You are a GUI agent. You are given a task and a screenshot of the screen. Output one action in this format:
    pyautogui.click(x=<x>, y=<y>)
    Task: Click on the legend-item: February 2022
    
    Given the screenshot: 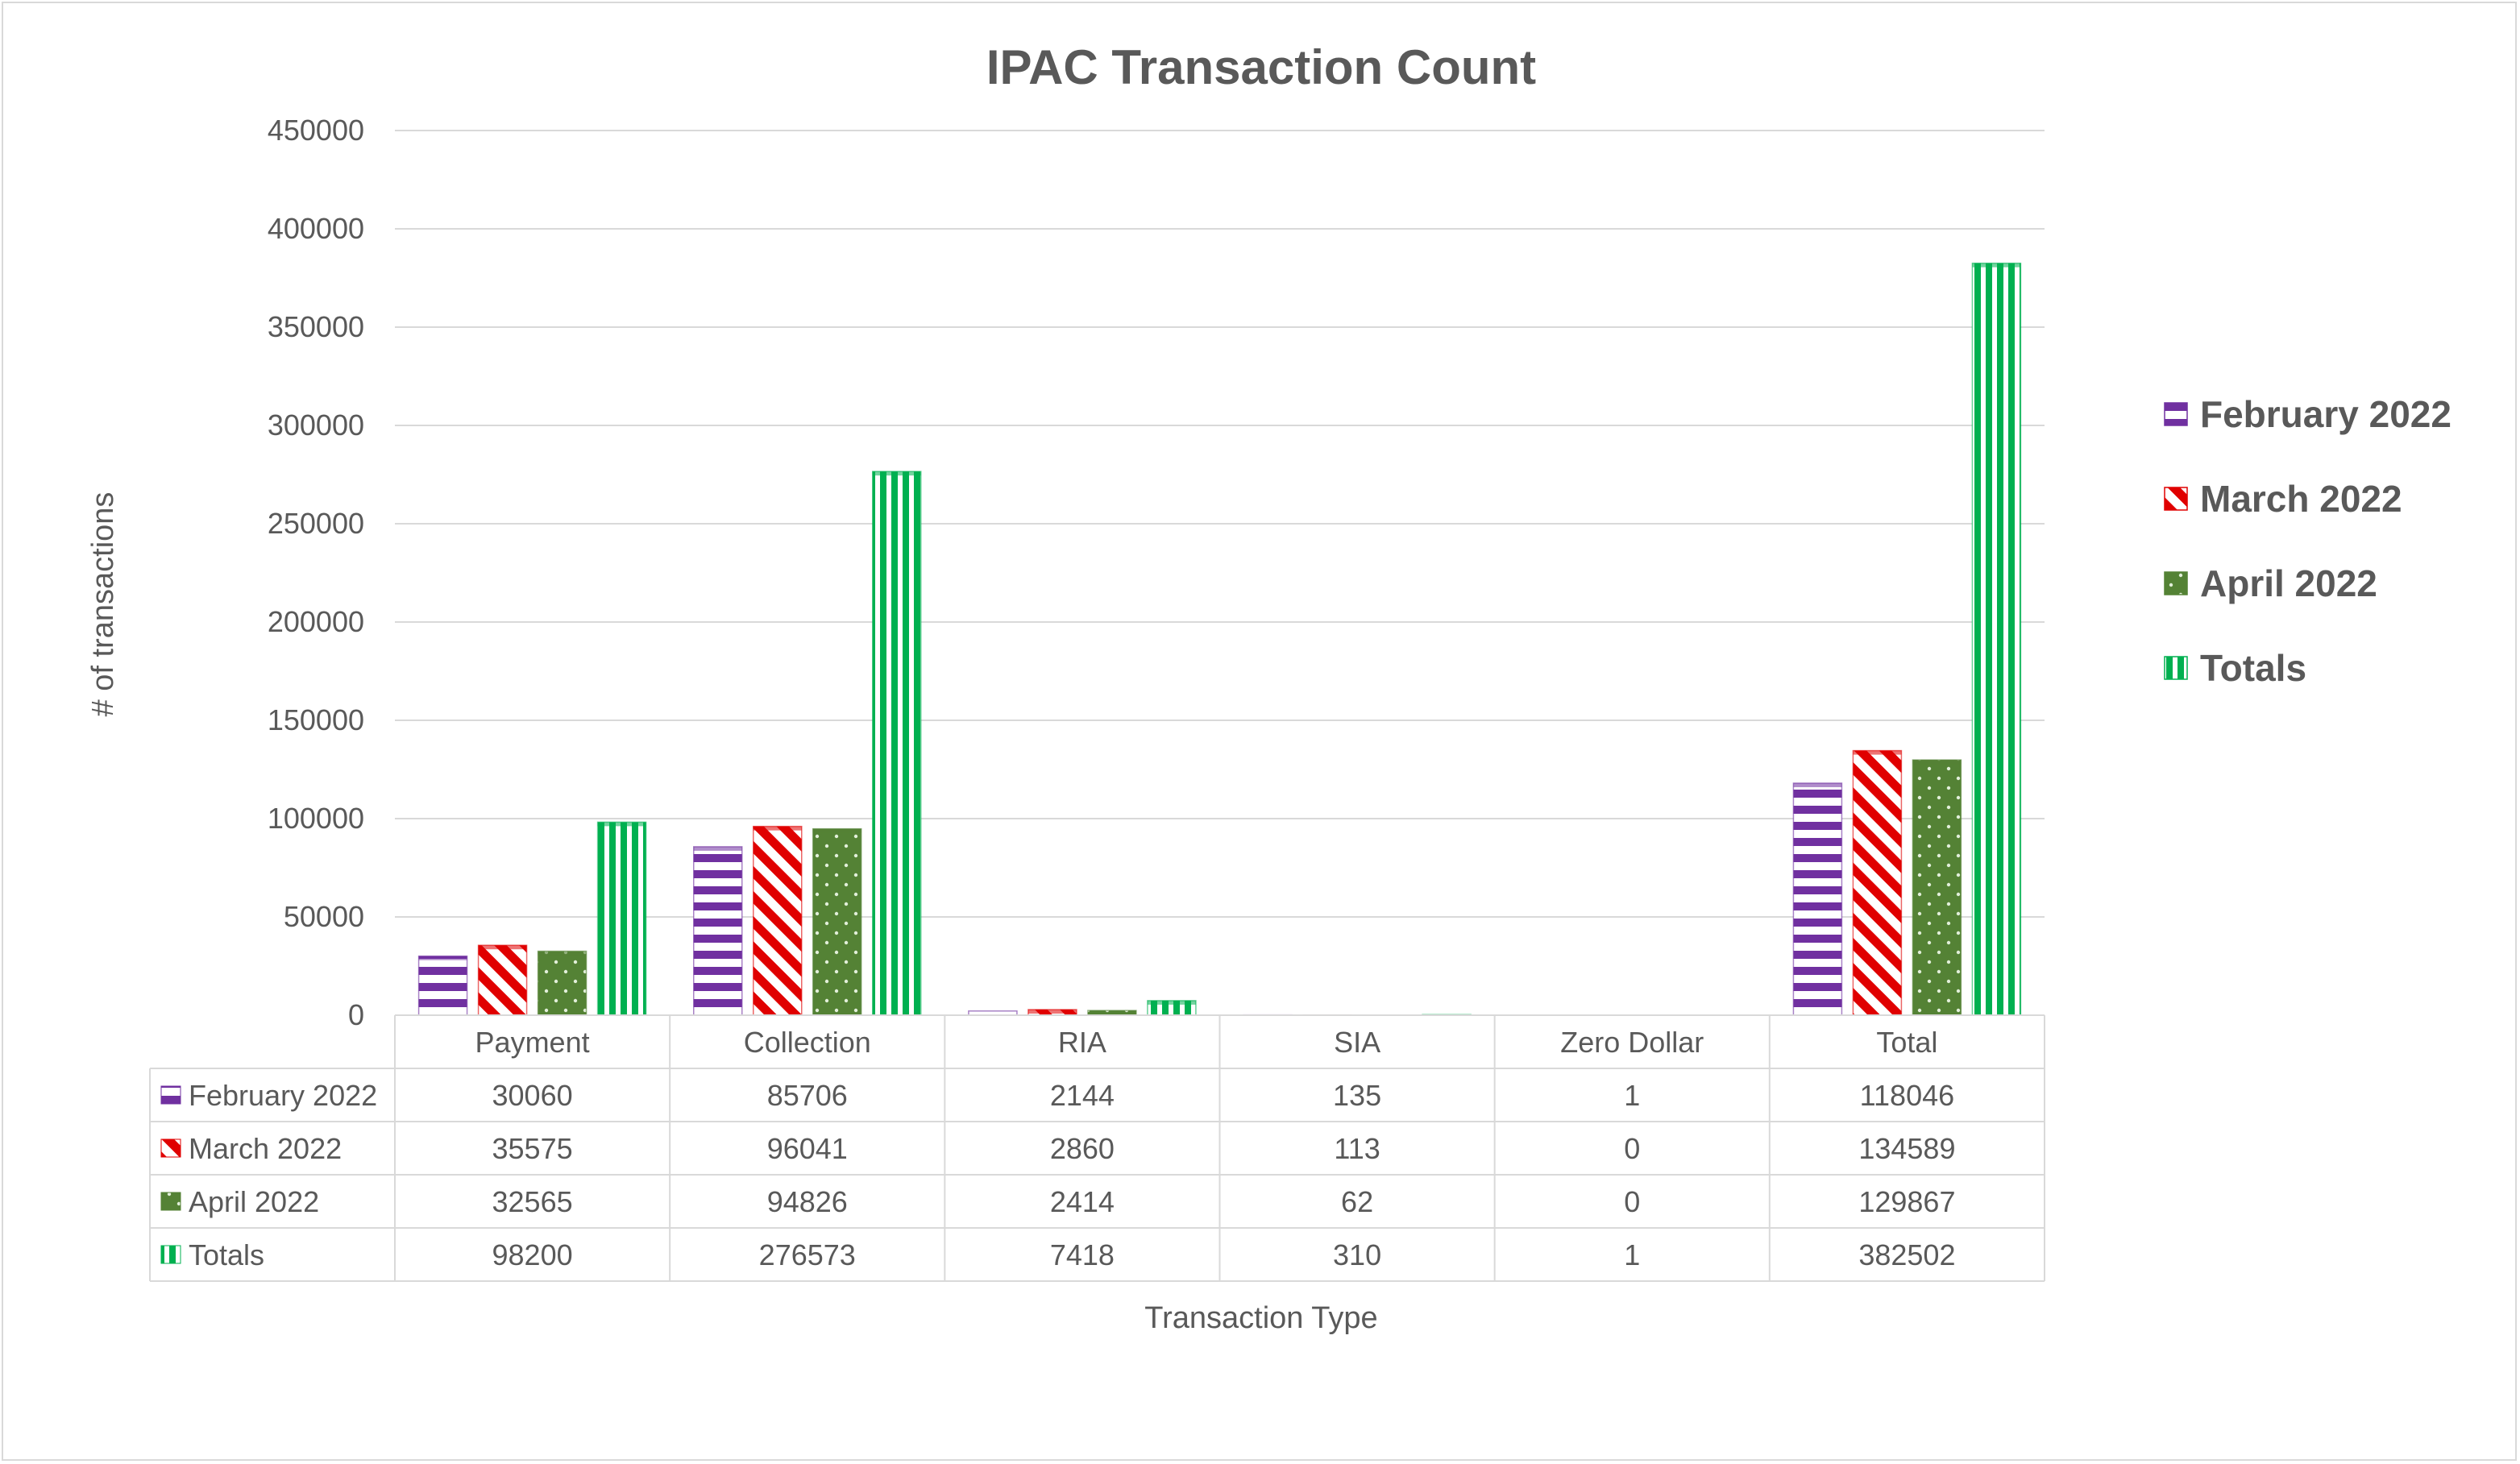 What is the action you would take?
    pyautogui.click(x=2307, y=414)
    